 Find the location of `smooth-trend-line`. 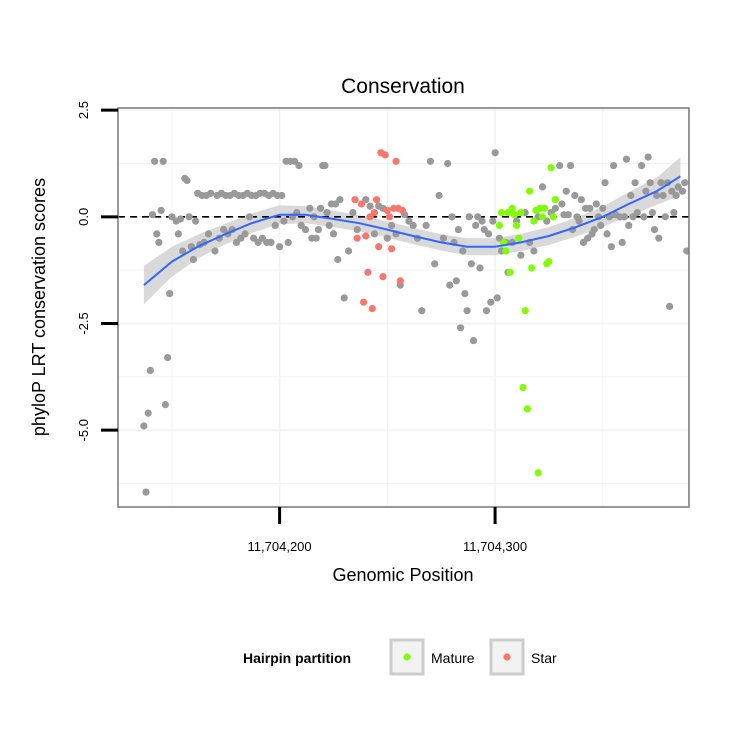

smooth-trend-line is located at coordinates (412, 230).